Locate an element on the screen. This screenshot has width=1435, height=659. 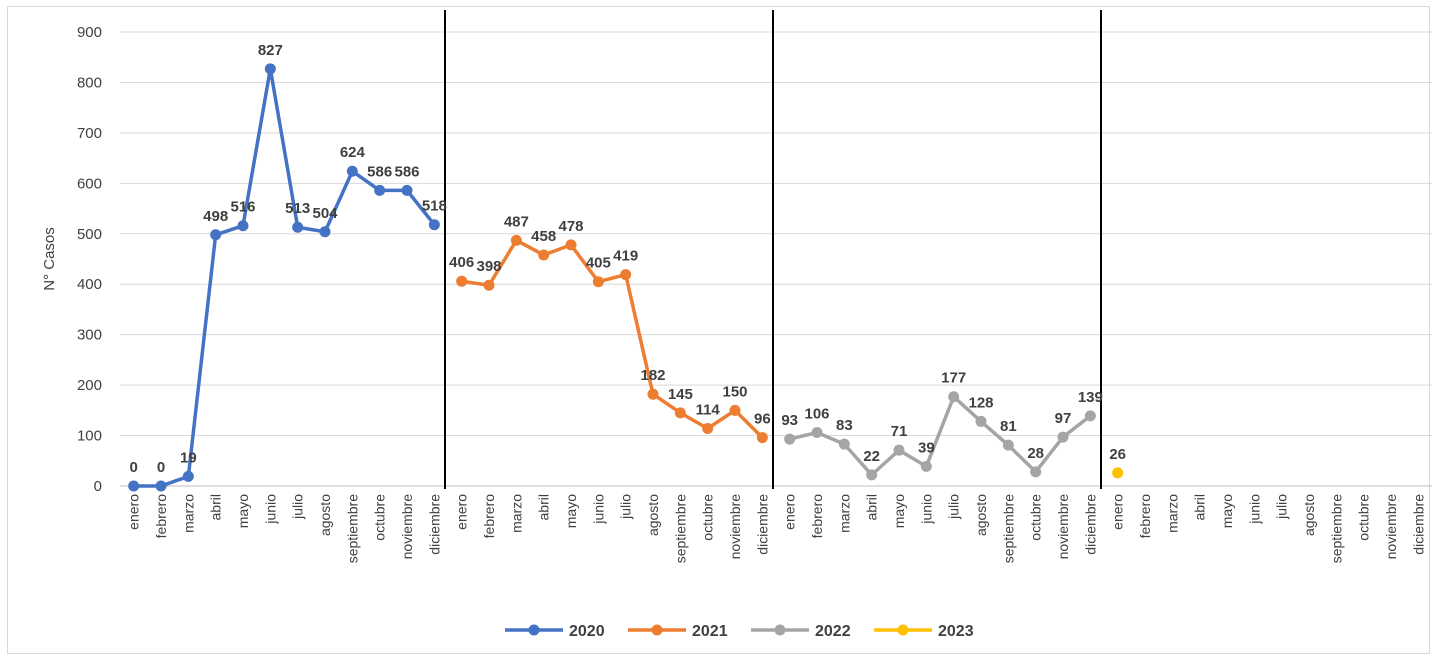
data-label-2022: 71 is located at coordinates (899, 431).